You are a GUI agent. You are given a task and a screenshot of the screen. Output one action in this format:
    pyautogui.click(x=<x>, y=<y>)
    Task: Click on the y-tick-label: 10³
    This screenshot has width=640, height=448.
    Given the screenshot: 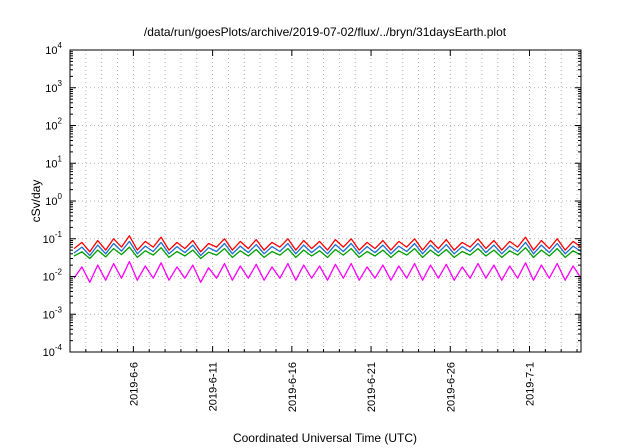 What is the action you would take?
    pyautogui.click(x=53, y=87)
    